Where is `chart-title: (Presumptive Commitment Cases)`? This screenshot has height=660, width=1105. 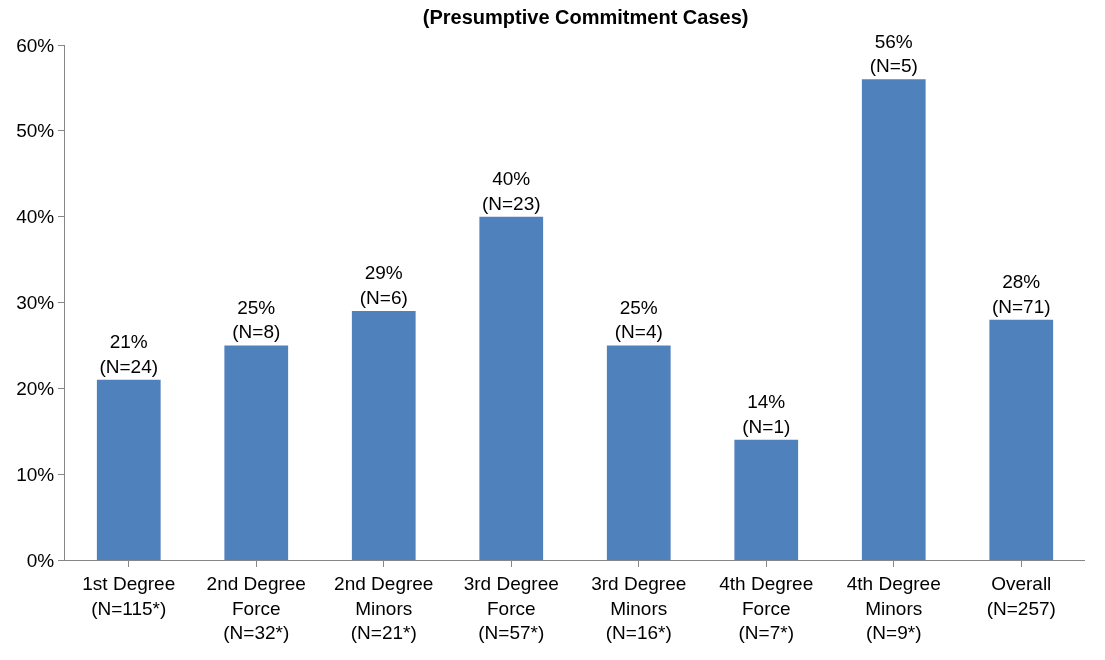
chart-title: (Presumptive Commitment Cases) is located at coordinates (585, 16).